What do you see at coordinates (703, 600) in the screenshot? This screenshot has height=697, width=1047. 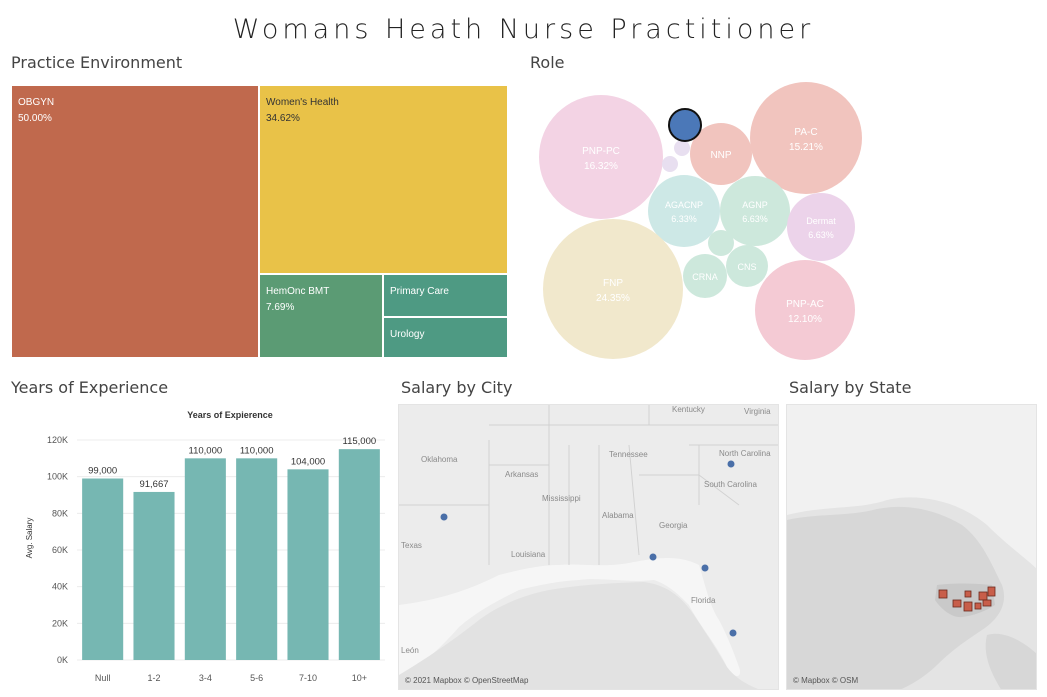 I see `map-label-florida: Florida` at bounding box center [703, 600].